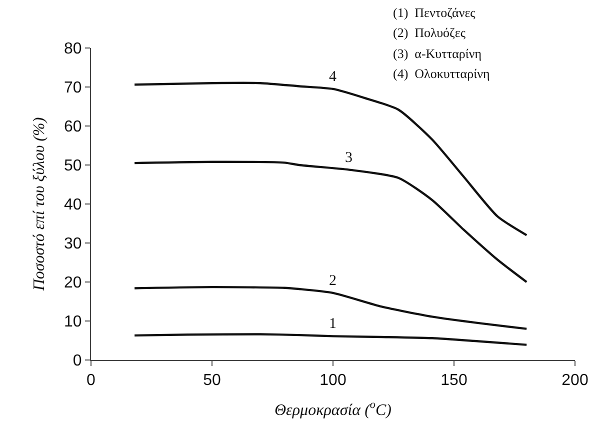 The height and width of the screenshot is (429, 611). What do you see at coordinates (39, 204) in the screenshot?
I see `y-axis-title: Ποσοστό επί του ξύλου (%)` at bounding box center [39, 204].